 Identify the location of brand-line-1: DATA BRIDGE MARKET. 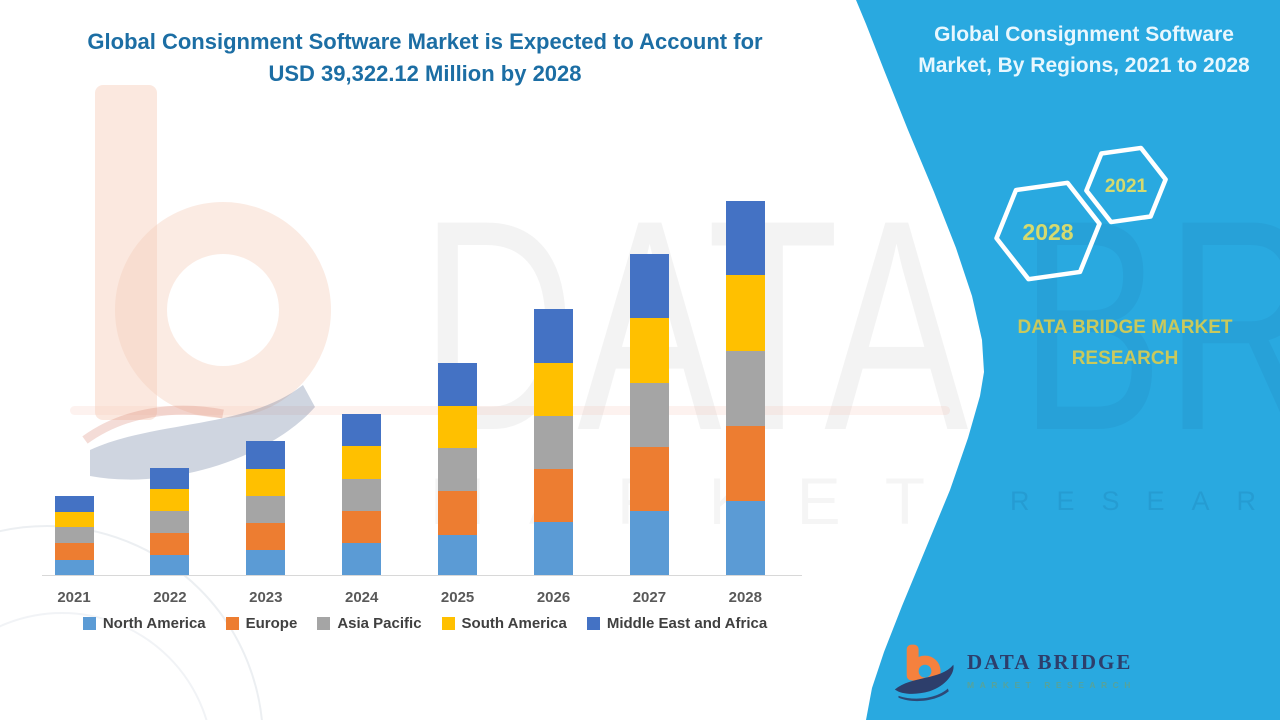
(1125, 327).